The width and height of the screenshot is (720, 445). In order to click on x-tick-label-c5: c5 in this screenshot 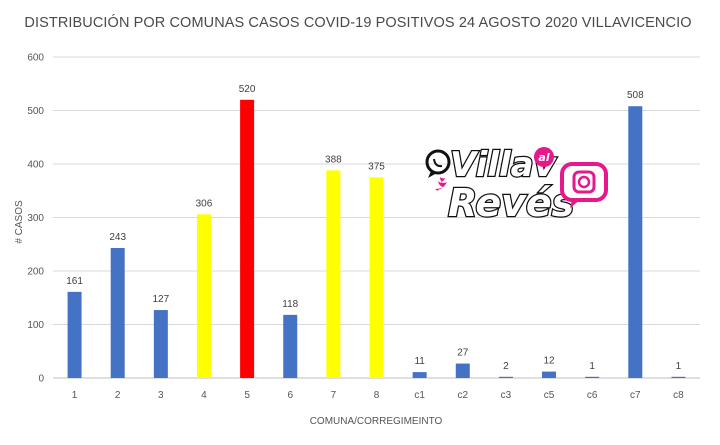, I will do `click(549, 395)`.